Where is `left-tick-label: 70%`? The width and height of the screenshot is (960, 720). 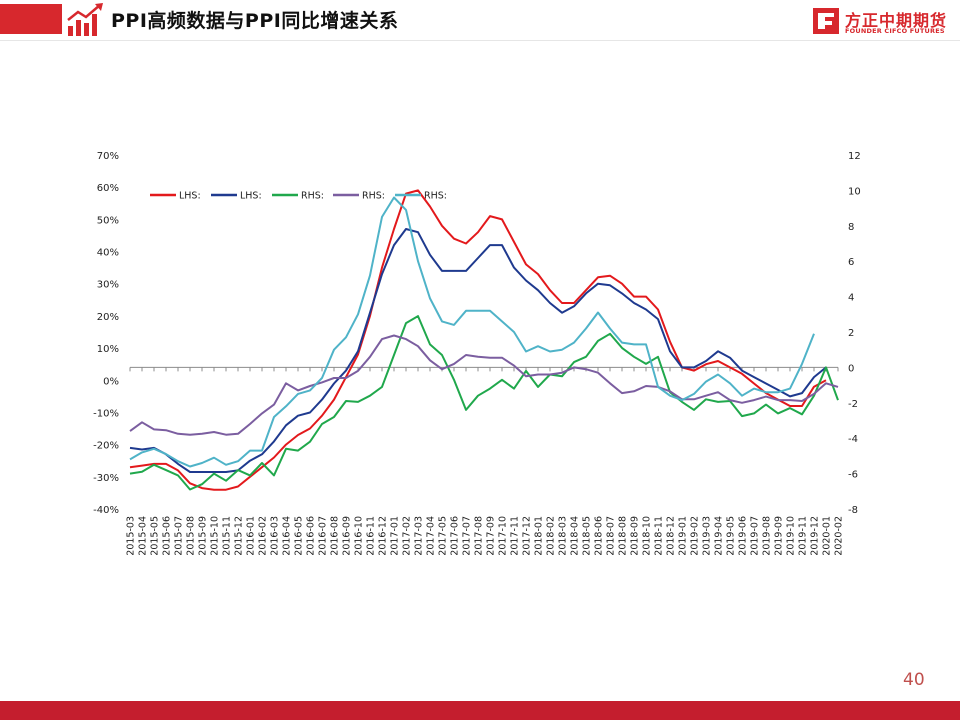 left-tick-label: 70% is located at coordinates (108, 156).